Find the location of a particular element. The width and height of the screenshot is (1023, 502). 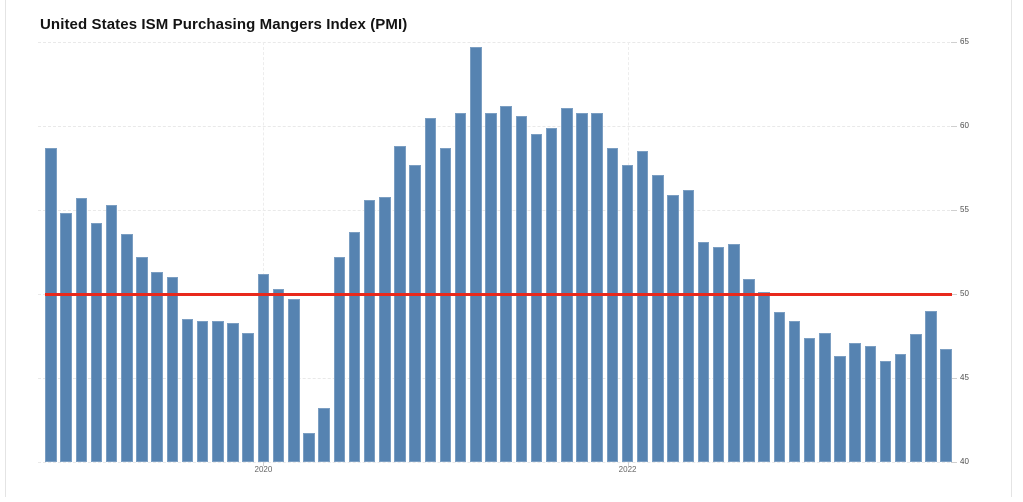

card-border-left is located at coordinates (5, 248).